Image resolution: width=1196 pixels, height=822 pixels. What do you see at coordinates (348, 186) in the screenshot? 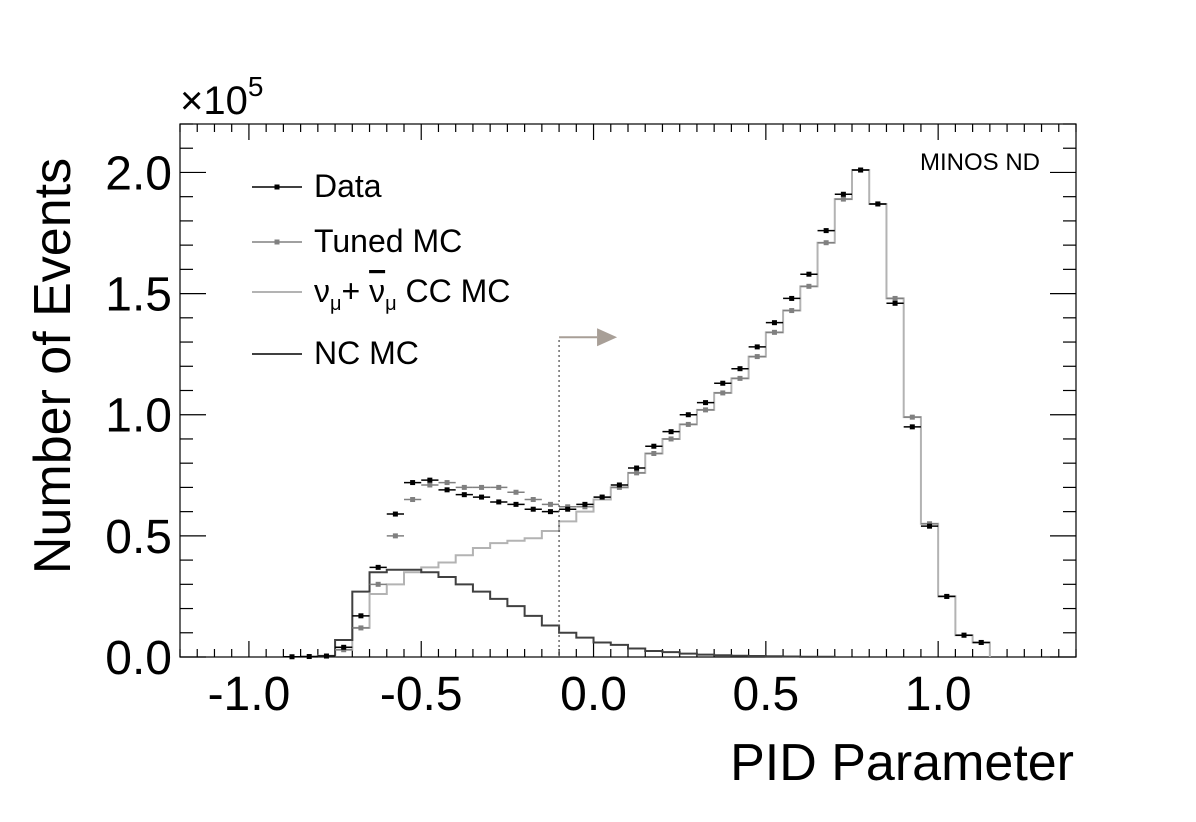
I see `legend-label: Data` at bounding box center [348, 186].